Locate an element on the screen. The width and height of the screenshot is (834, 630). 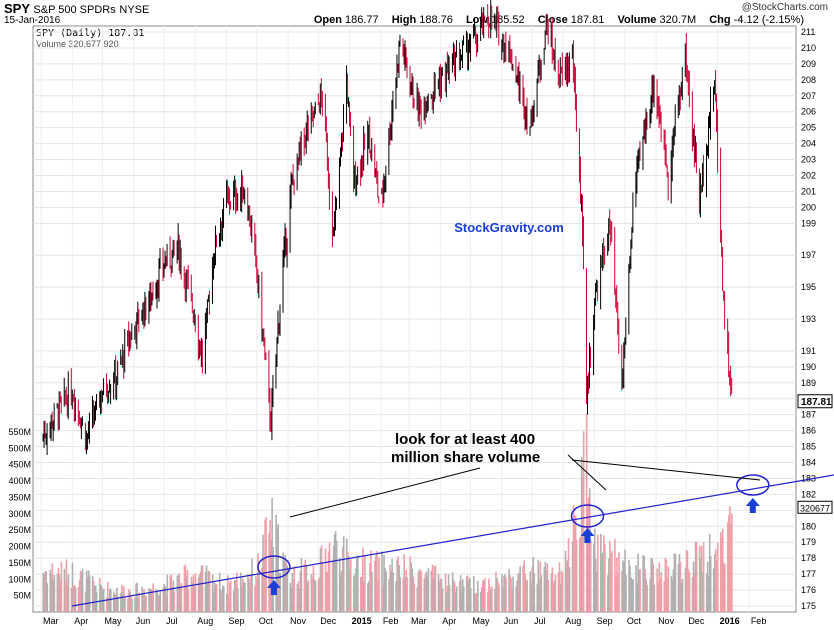
volume-tick-label: 300M is located at coordinates (19, 514).